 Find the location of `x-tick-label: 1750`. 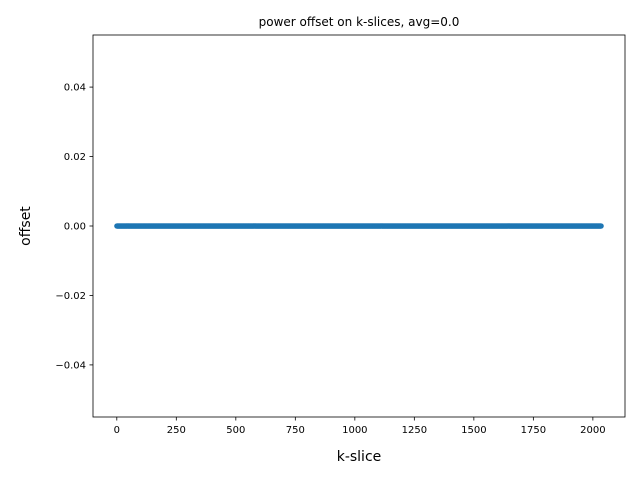

x-tick-label: 1750 is located at coordinates (533, 430).